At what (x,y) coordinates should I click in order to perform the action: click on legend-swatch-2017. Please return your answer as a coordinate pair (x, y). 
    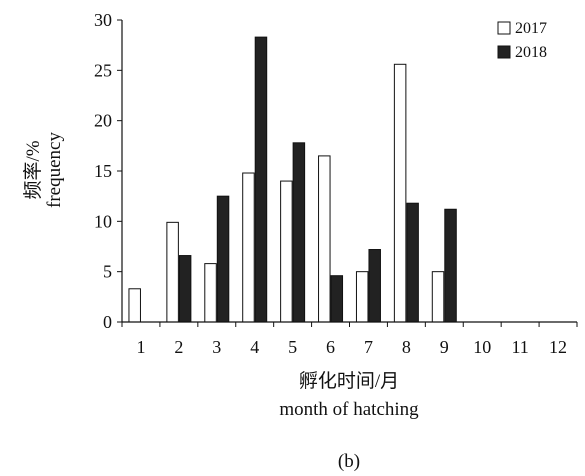
    Looking at the image, I should click on (504, 28).